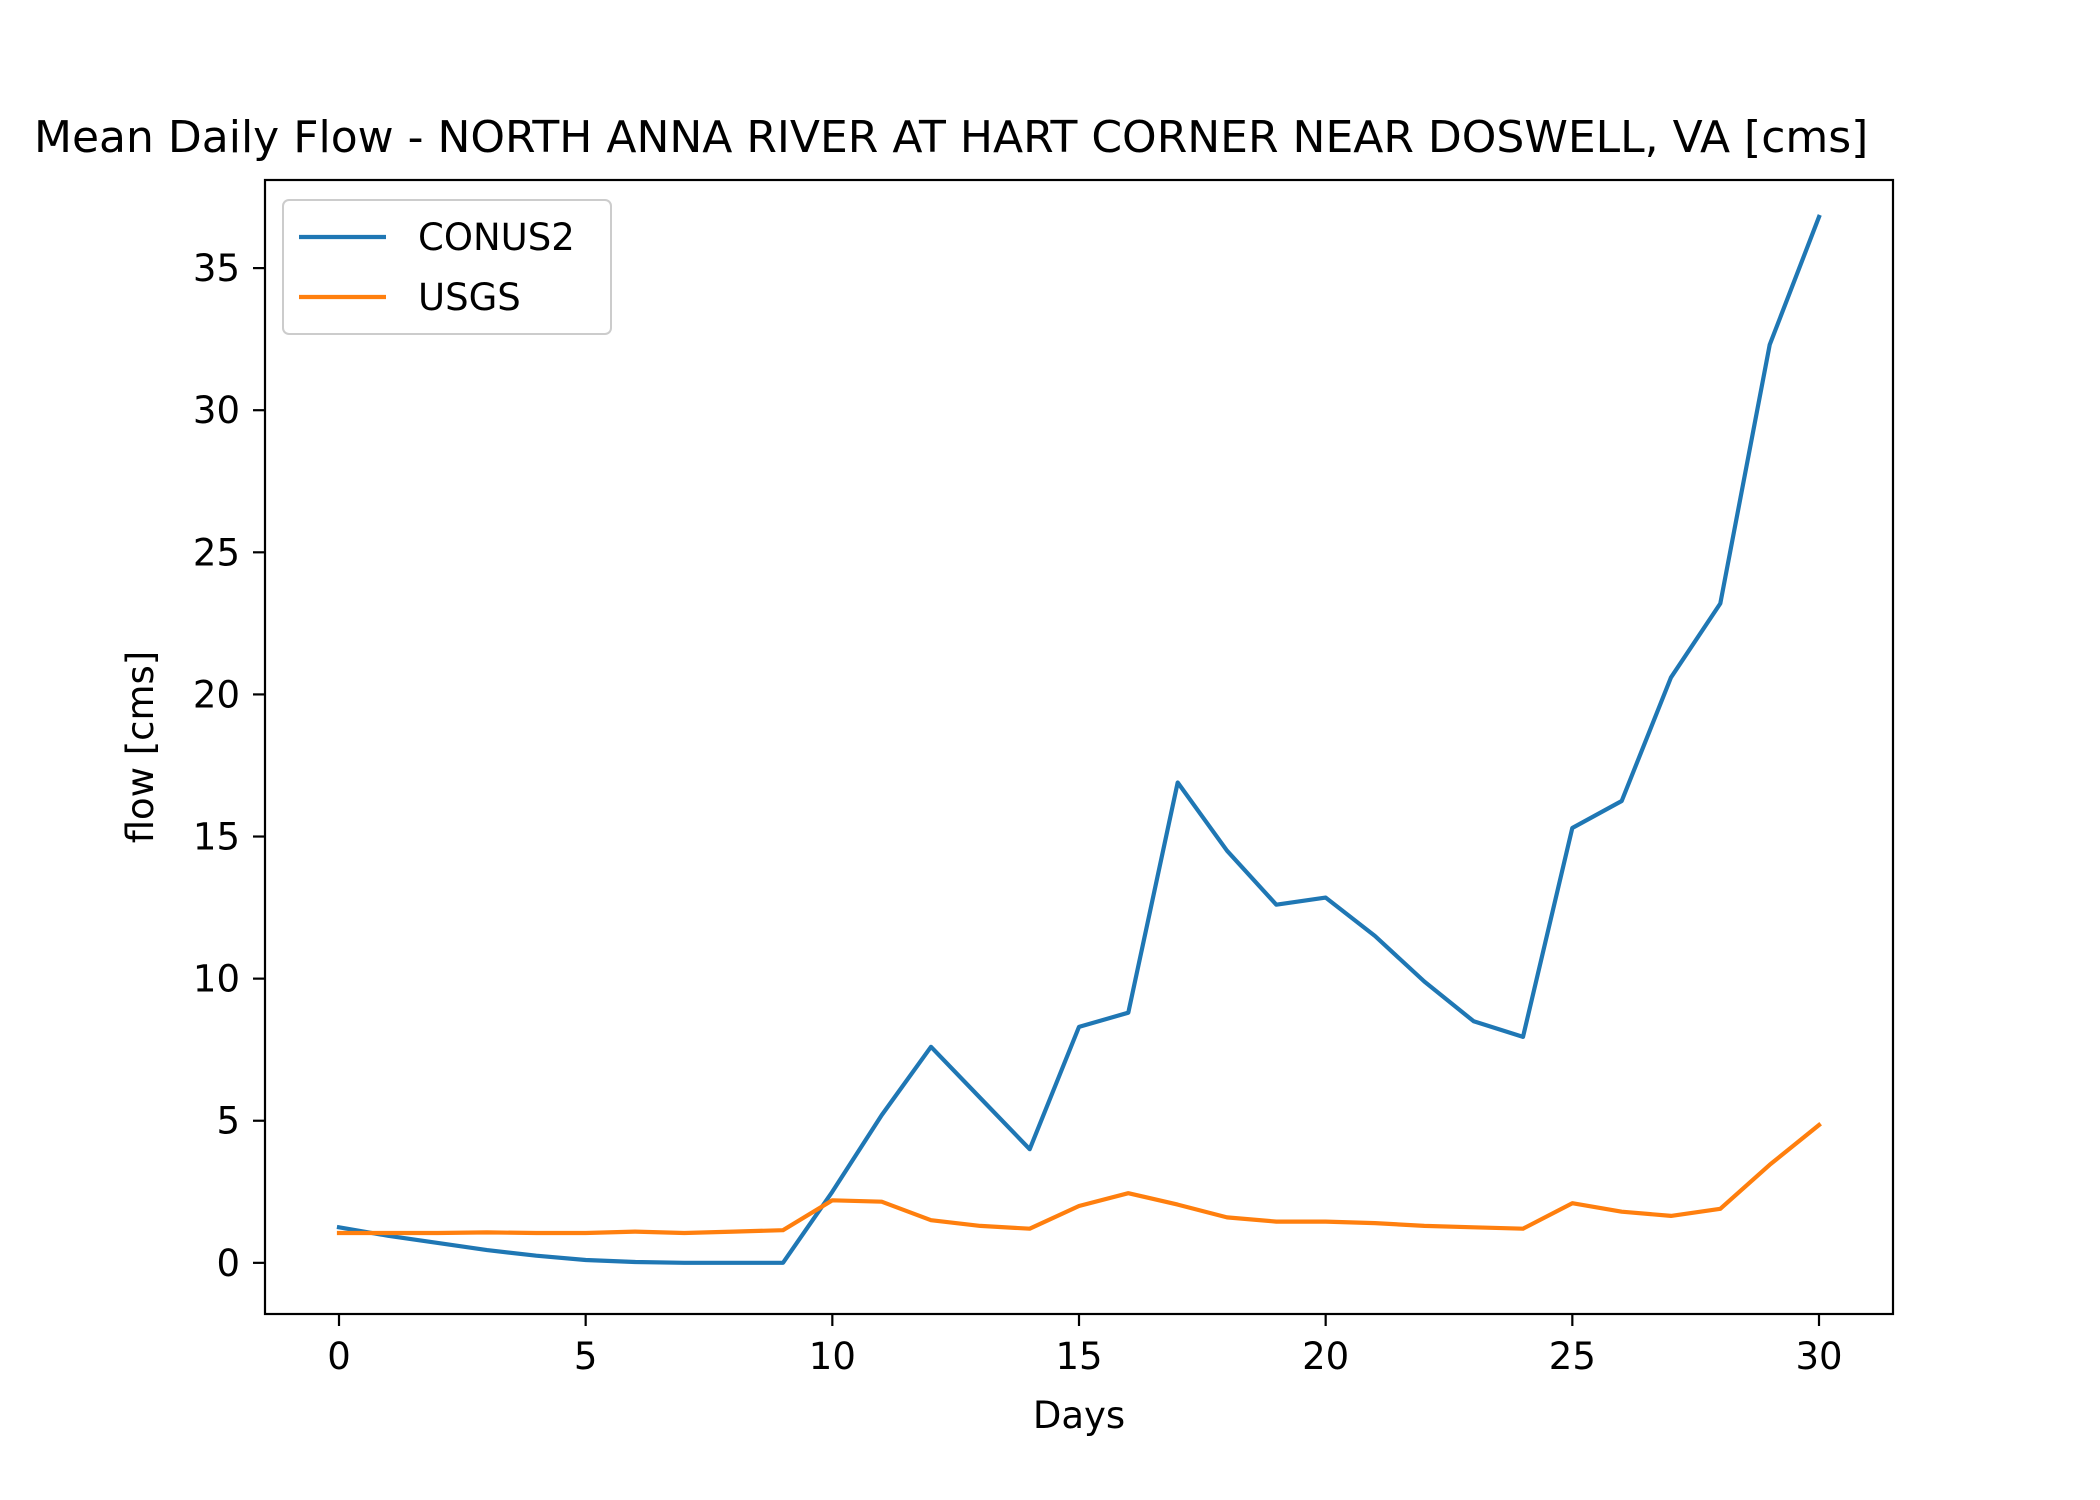  I want to click on x-axis-label: Days, so click(1079, 1415).